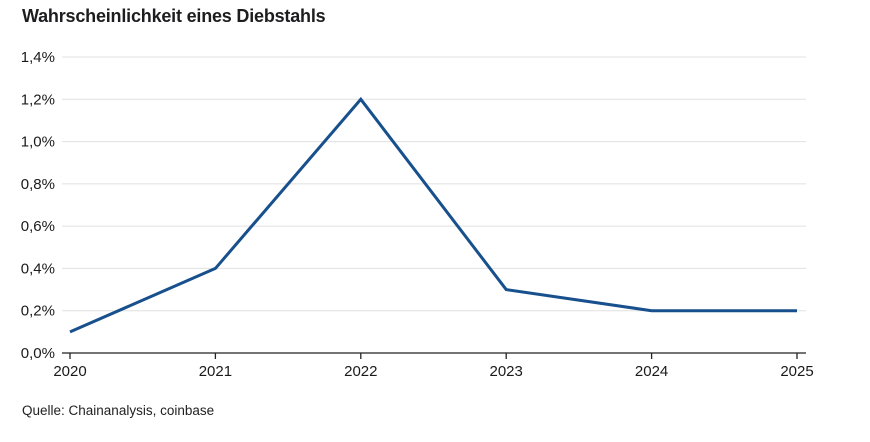 The height and width of the screenshot is (442, 870). I want to click on x-axis-tick-label: 2021, so click(215, 371).